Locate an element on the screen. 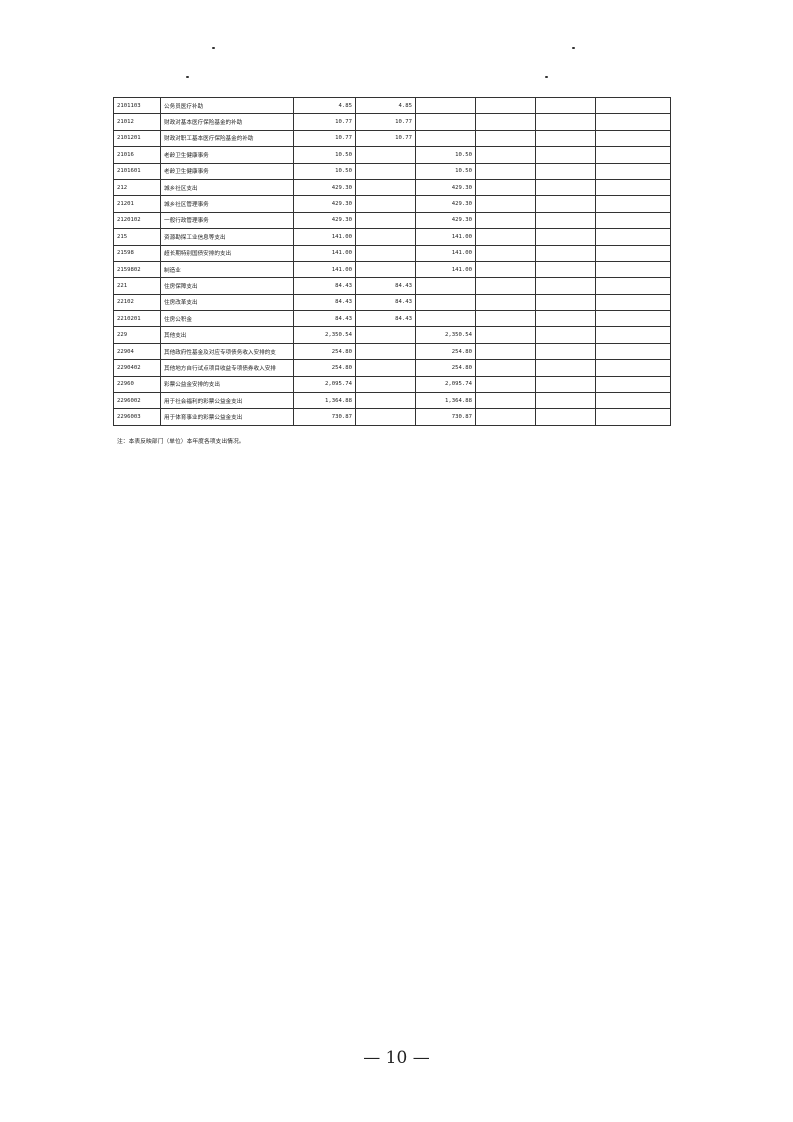  table-row: 21012 财政对基本医疗保险基金的补助 10.77 10.77 is located at coordinates (392, 122).